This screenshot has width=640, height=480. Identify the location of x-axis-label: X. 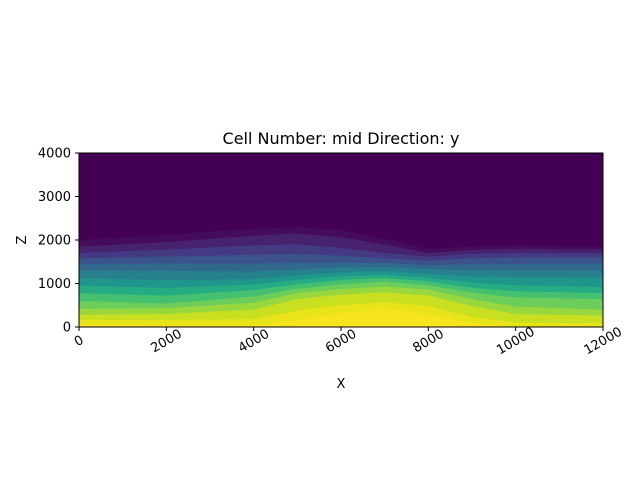
(341, 384).